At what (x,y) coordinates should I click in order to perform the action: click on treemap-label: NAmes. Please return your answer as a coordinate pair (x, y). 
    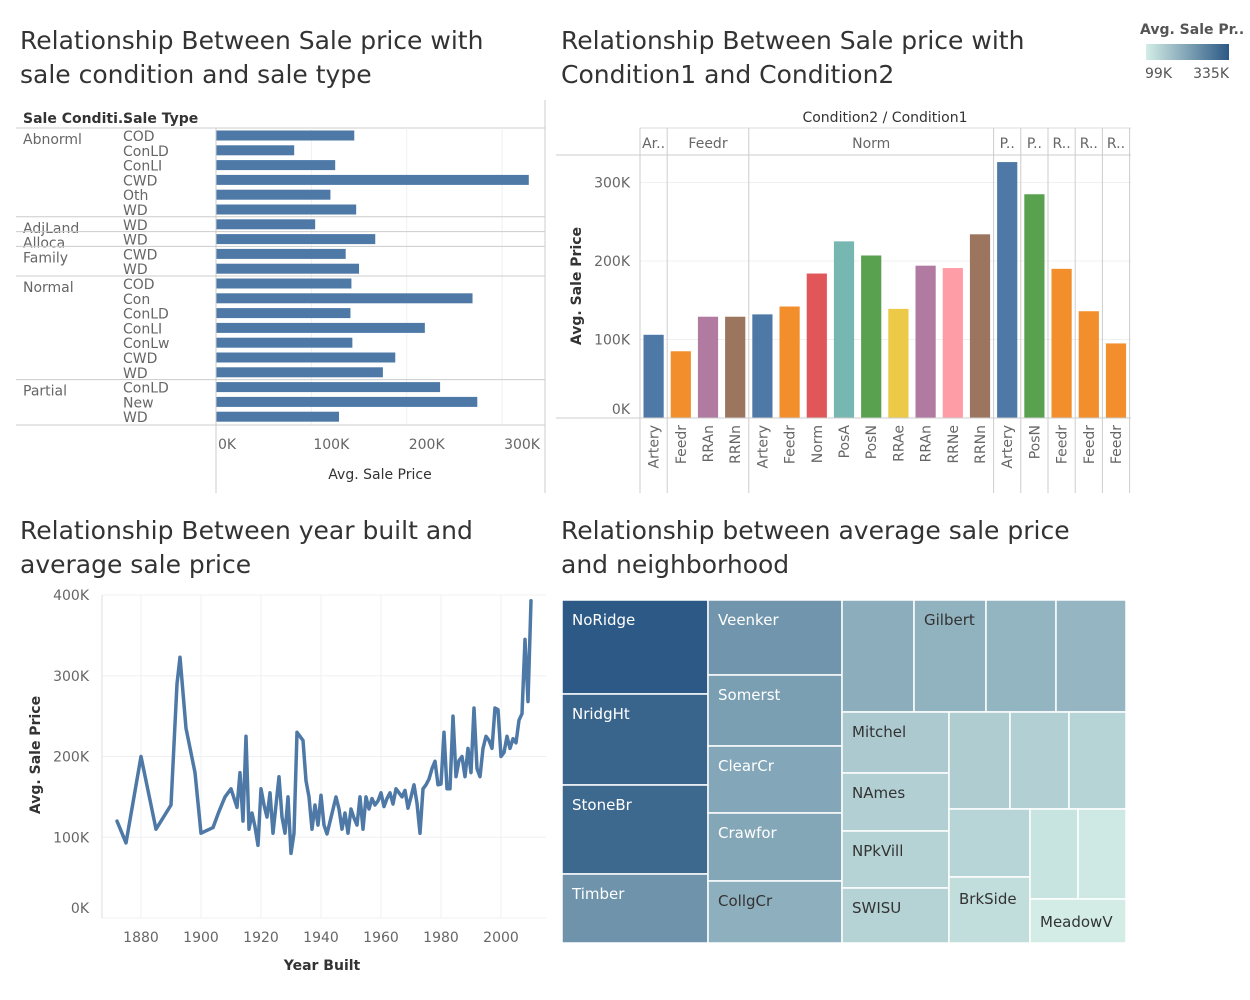
    Looking at the image, I should click on (878, 793).